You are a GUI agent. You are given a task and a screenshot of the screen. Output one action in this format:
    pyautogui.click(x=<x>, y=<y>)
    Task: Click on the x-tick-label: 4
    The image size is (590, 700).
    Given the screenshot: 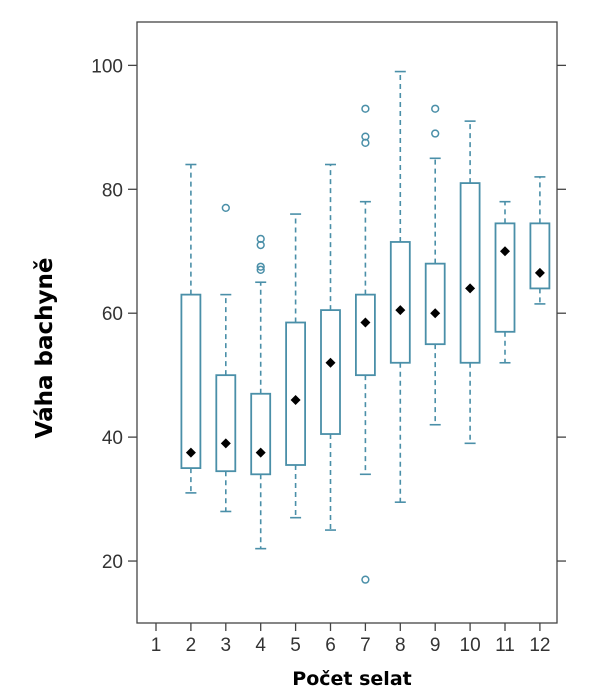 What is the action you would take?
    pyautogui.click(x=260, y=645)
    